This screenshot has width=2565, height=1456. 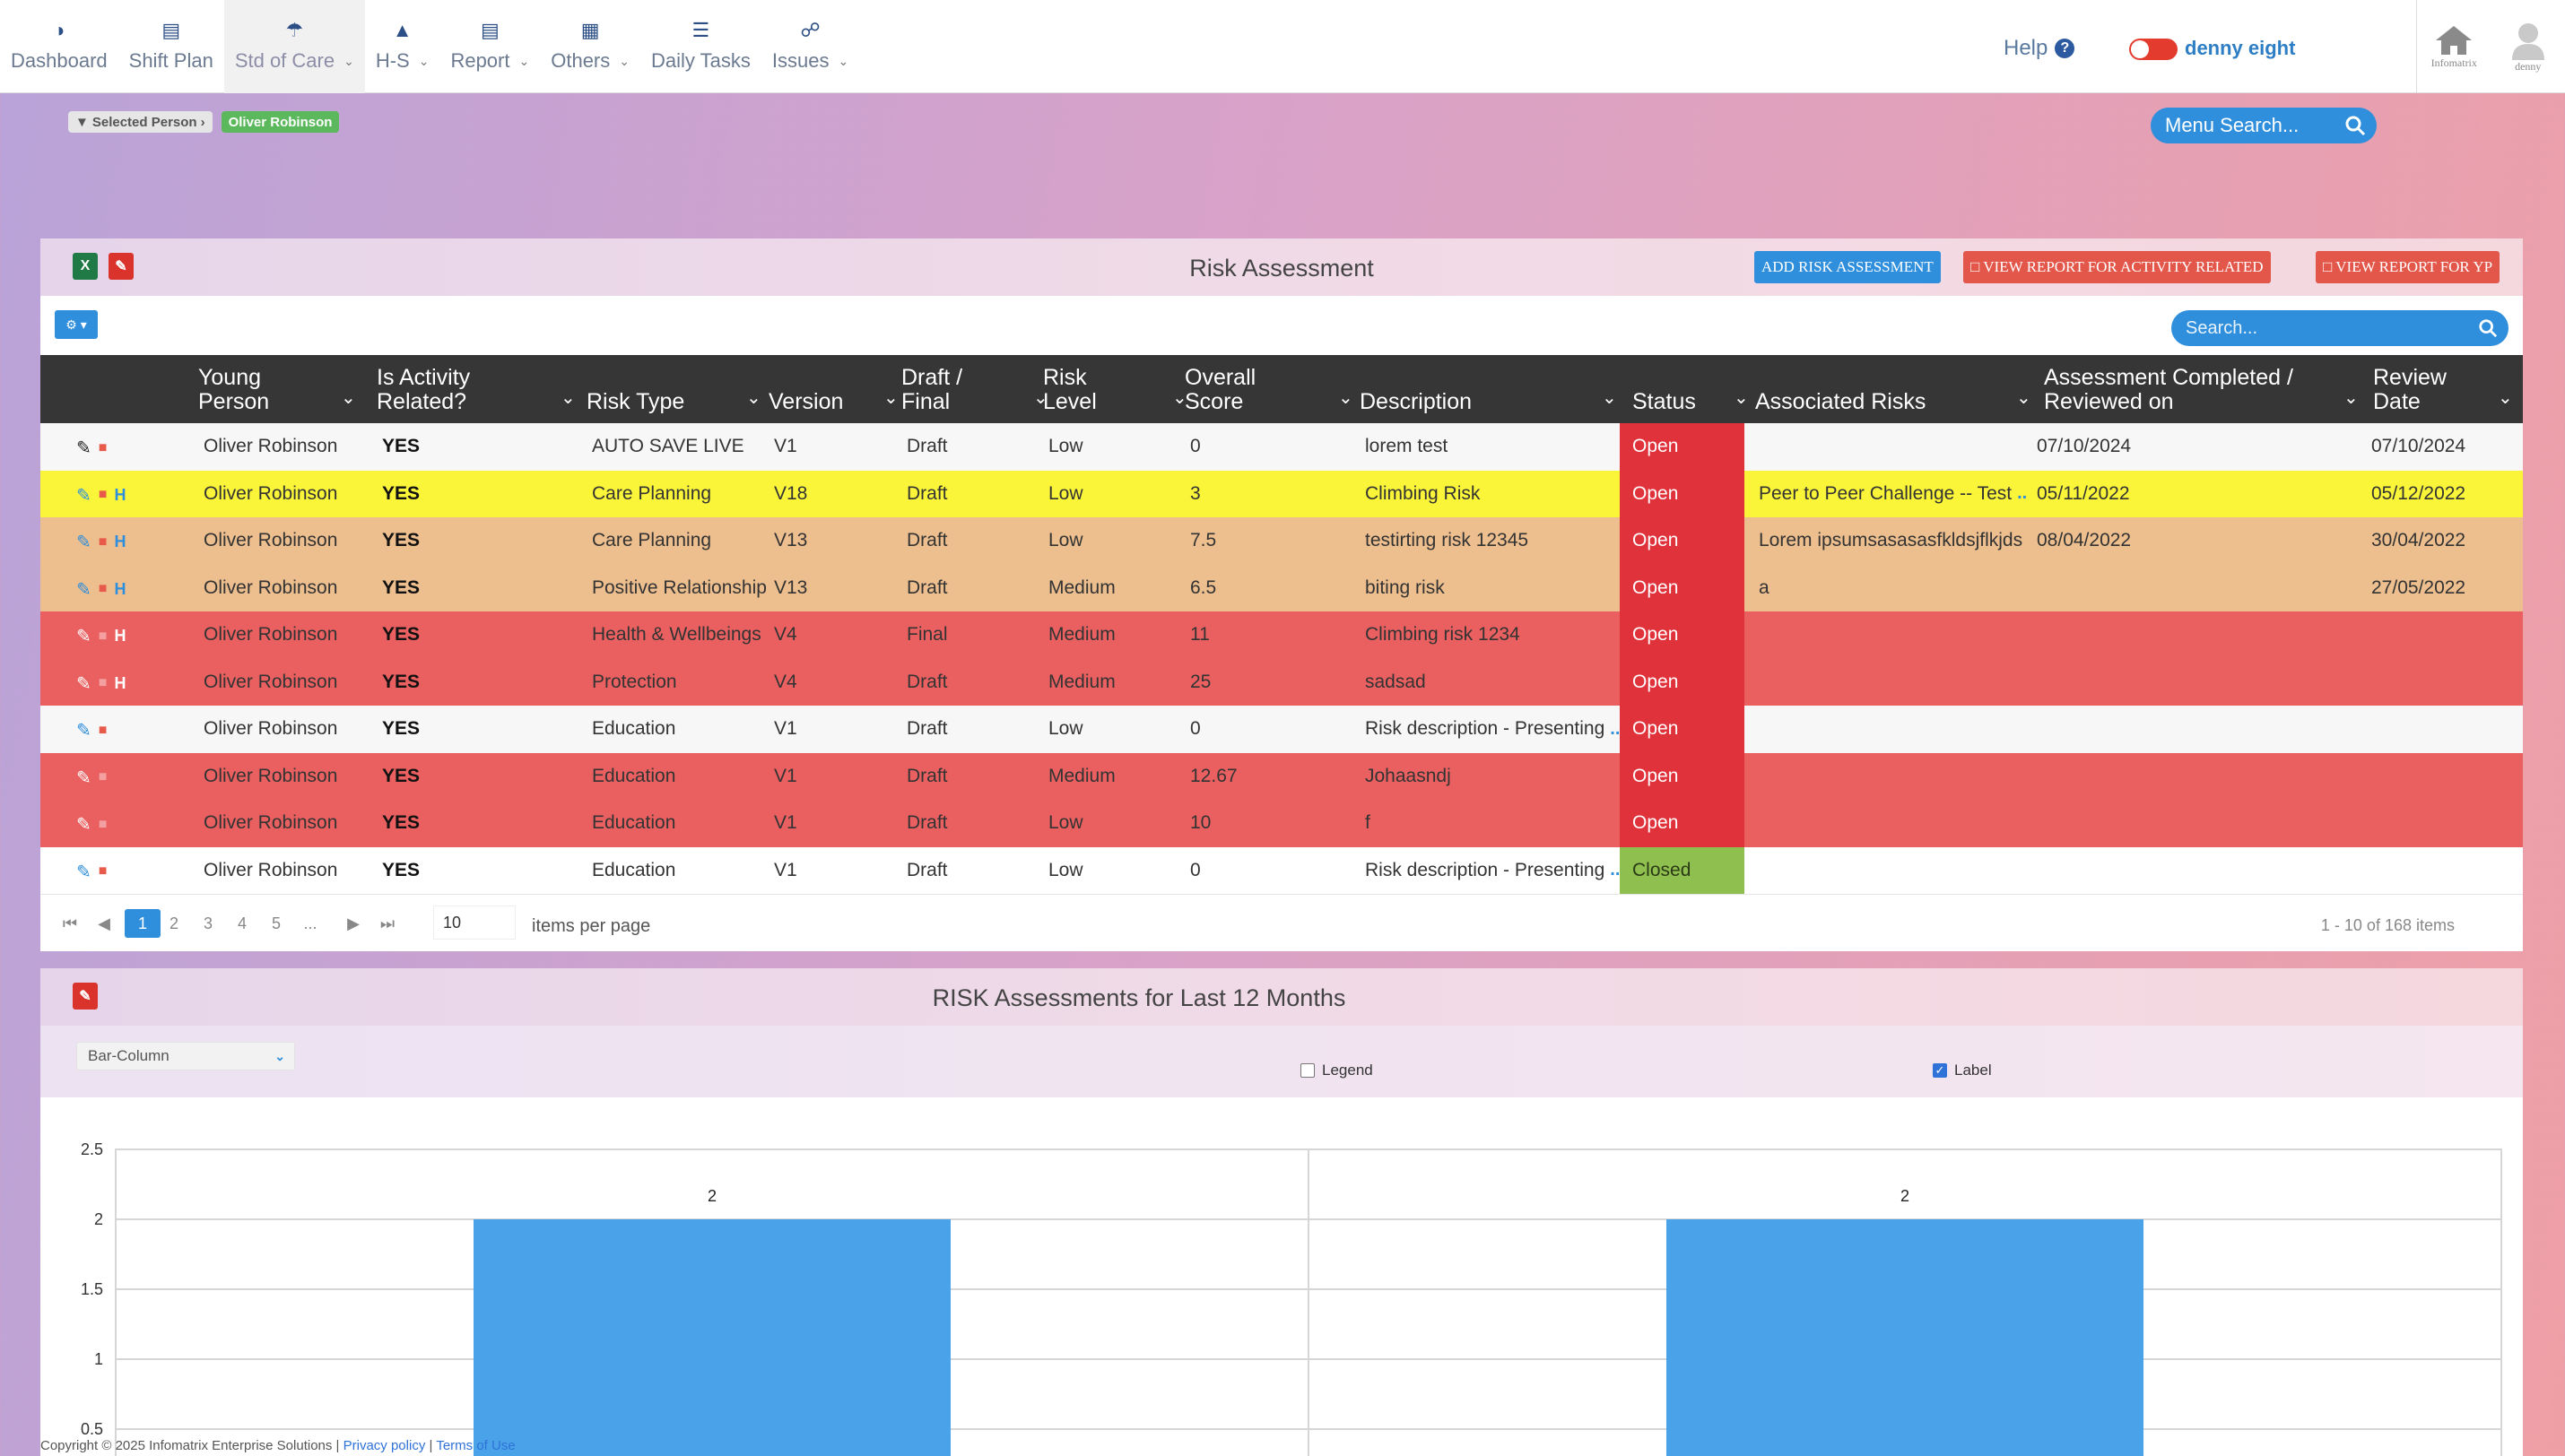 I want to click on view-report-yp-button: □ VIEW REPORT FOR YP, so click(x=2408, y=267).